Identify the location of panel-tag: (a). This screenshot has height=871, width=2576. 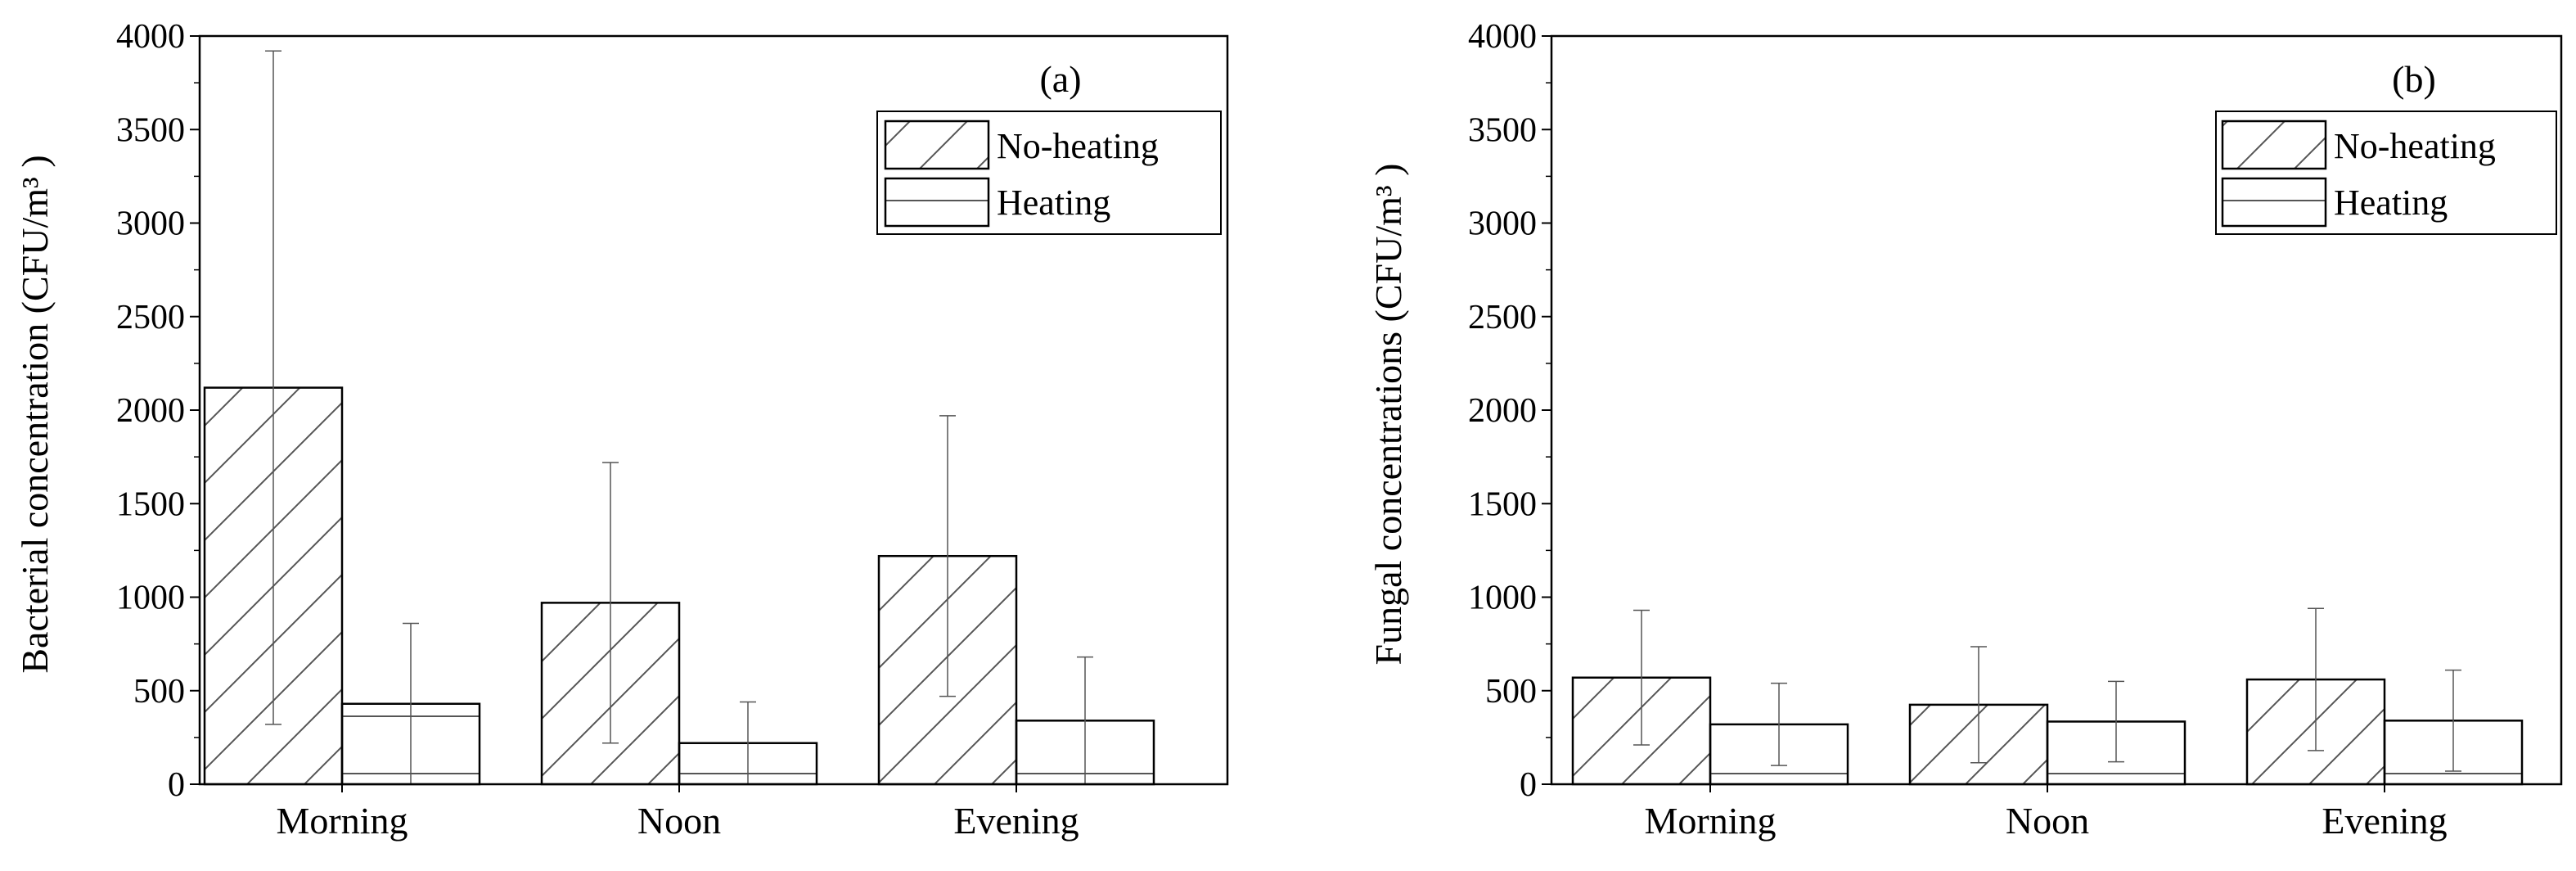
(1060, 79).